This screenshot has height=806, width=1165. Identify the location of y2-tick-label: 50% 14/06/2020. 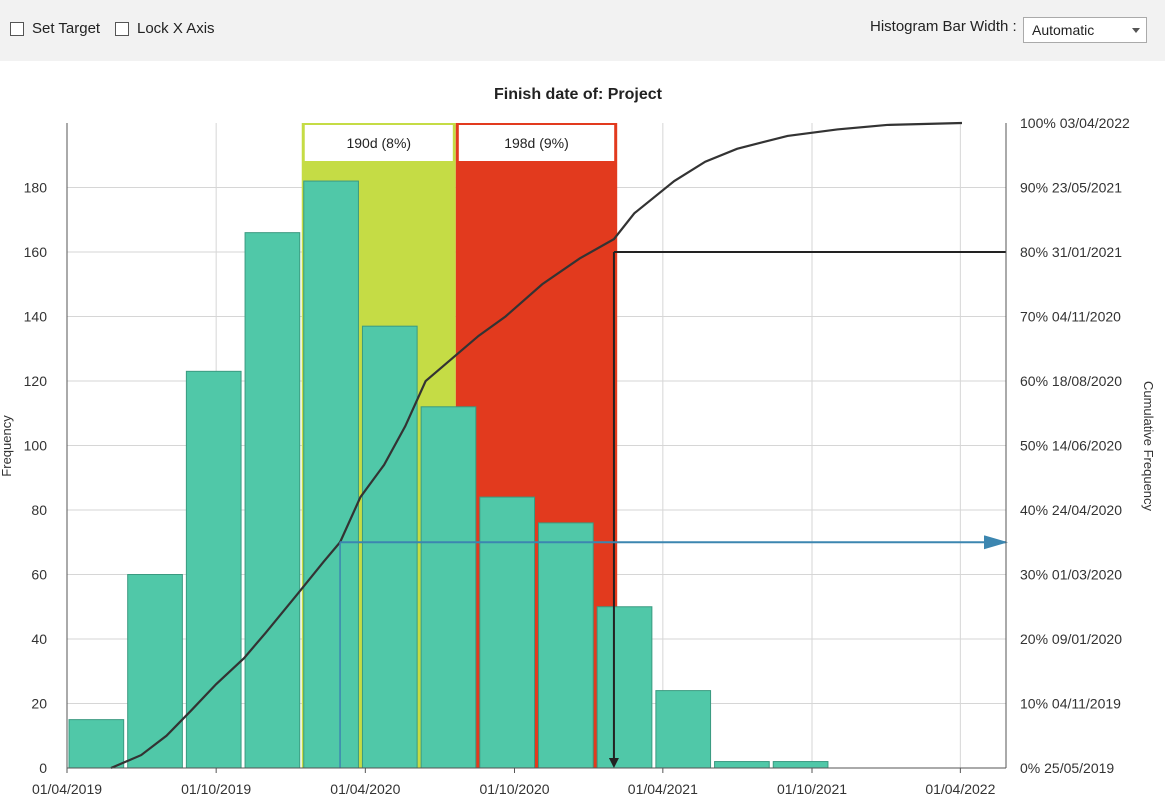
(1071, 446).